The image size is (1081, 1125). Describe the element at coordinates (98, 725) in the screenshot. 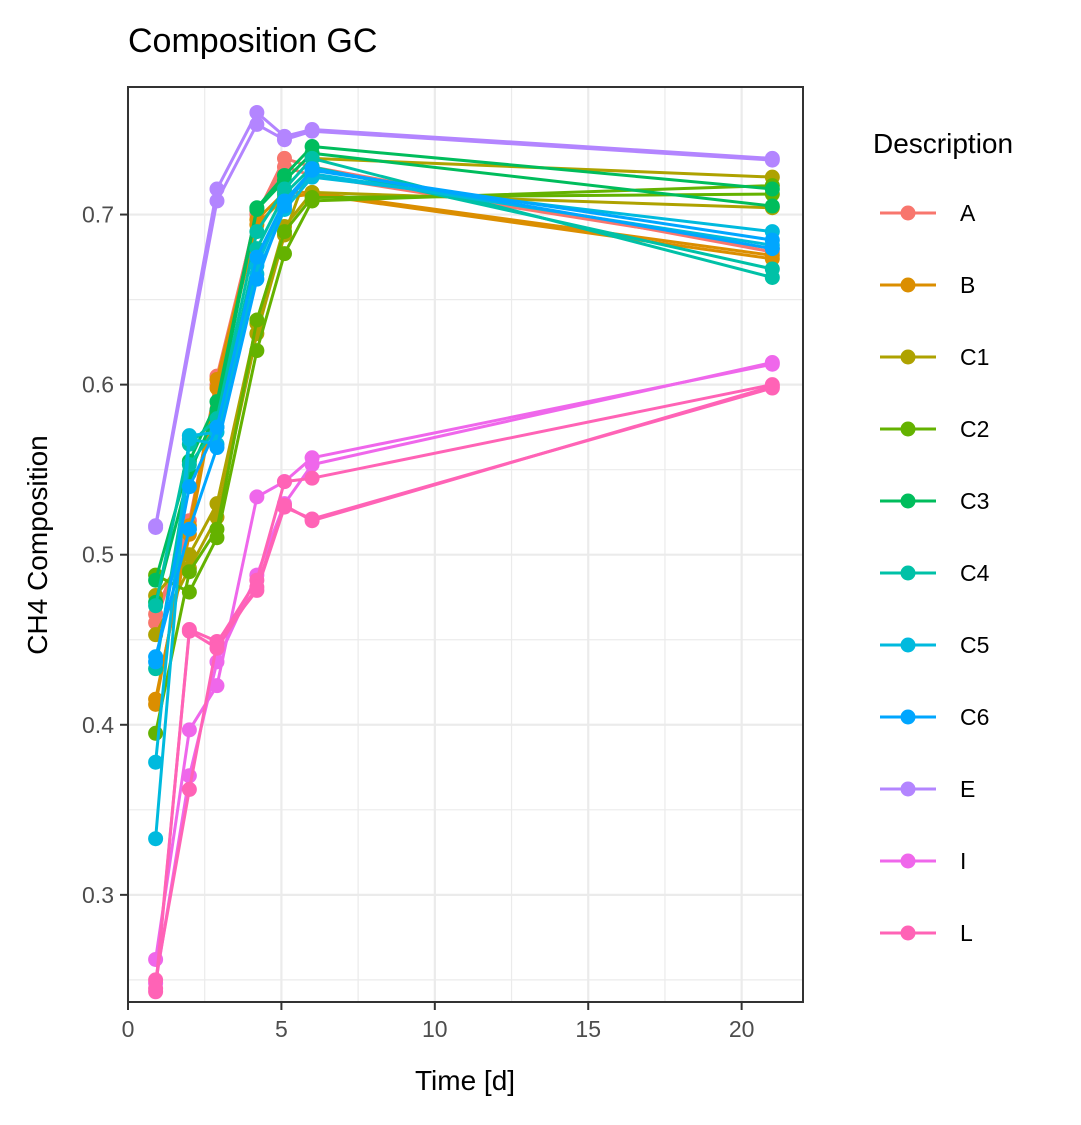

I see `y-tick-label: 0.4` at that location.